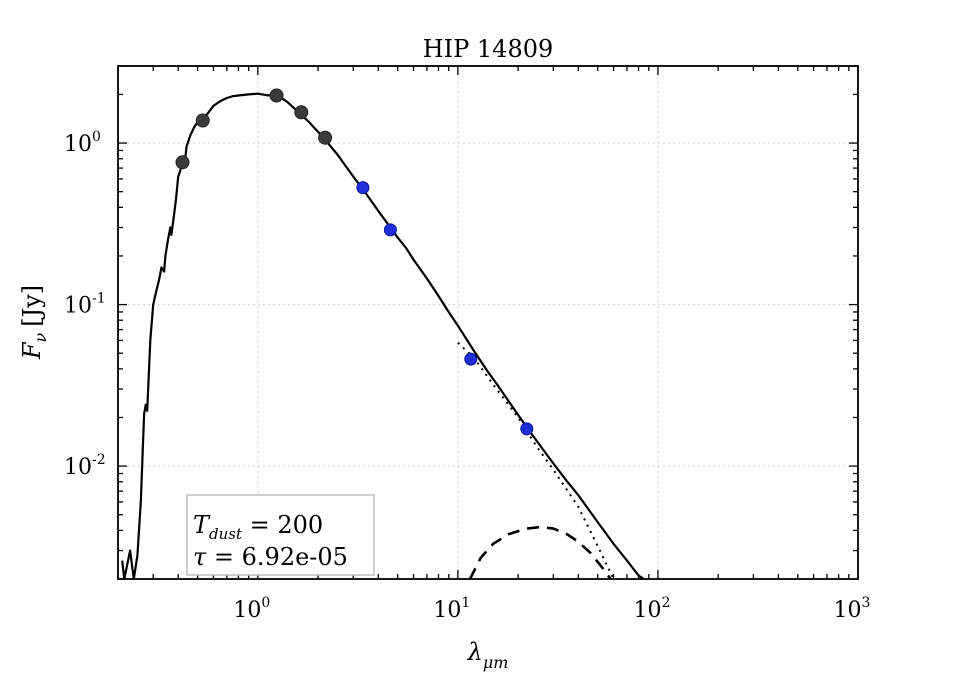 The width and height of the screenshot is (954, 683). I want to click on x-tick-label: 102, so click(651, 609).